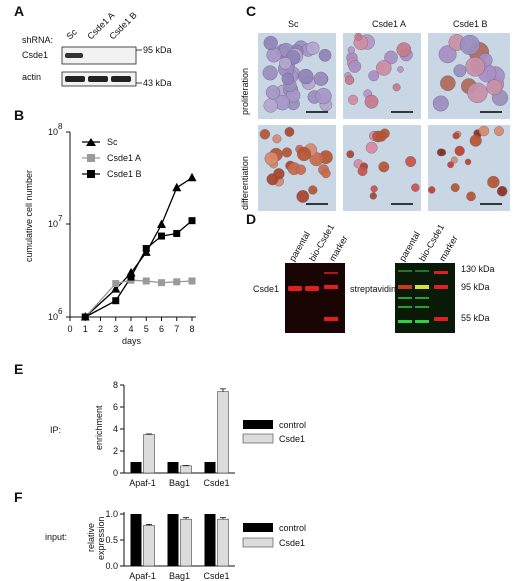 Image resolution: width=520 pixels, height=581 pixels. Describe the element at coordinates (146, 329) in the screenshot. I see `x-tick-label: 5` at that location.